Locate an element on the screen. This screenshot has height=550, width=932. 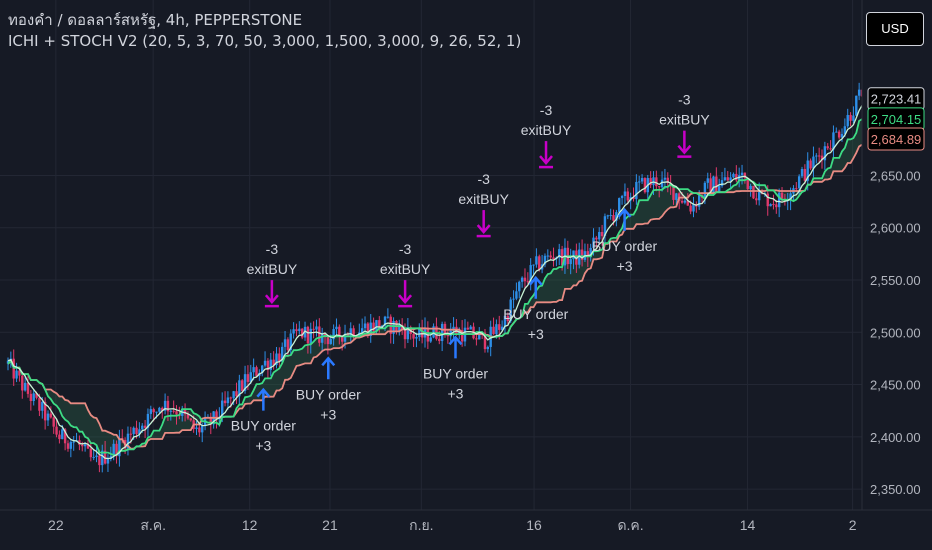
time-tick-label: 12 is located at coordinates (250, 525).